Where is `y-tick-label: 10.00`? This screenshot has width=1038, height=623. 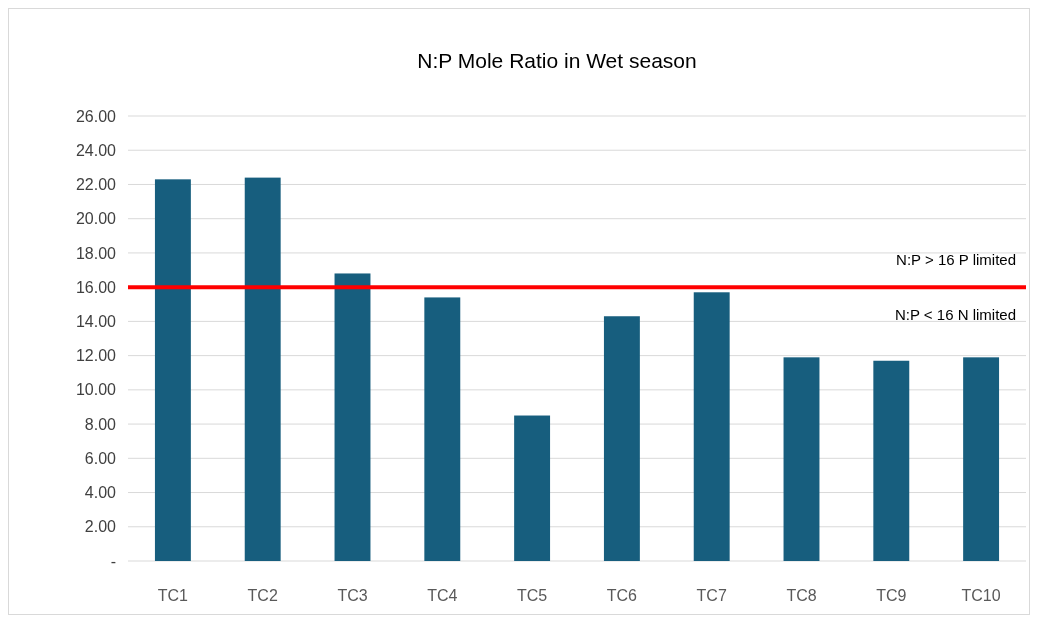
y-tick-label: 10.00 is located at coordinates (96, 390).